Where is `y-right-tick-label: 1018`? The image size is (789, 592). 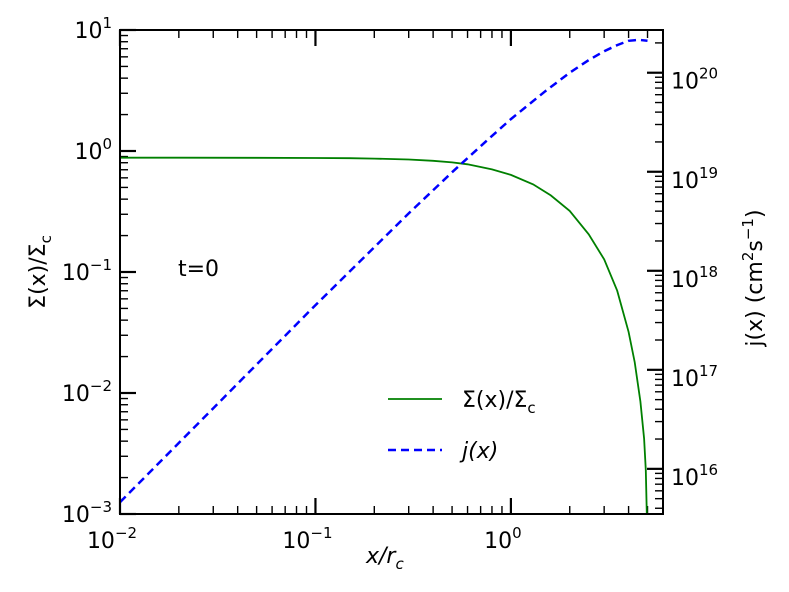 y-right-tick-label: 1018 is located at coordinates (694, 278).